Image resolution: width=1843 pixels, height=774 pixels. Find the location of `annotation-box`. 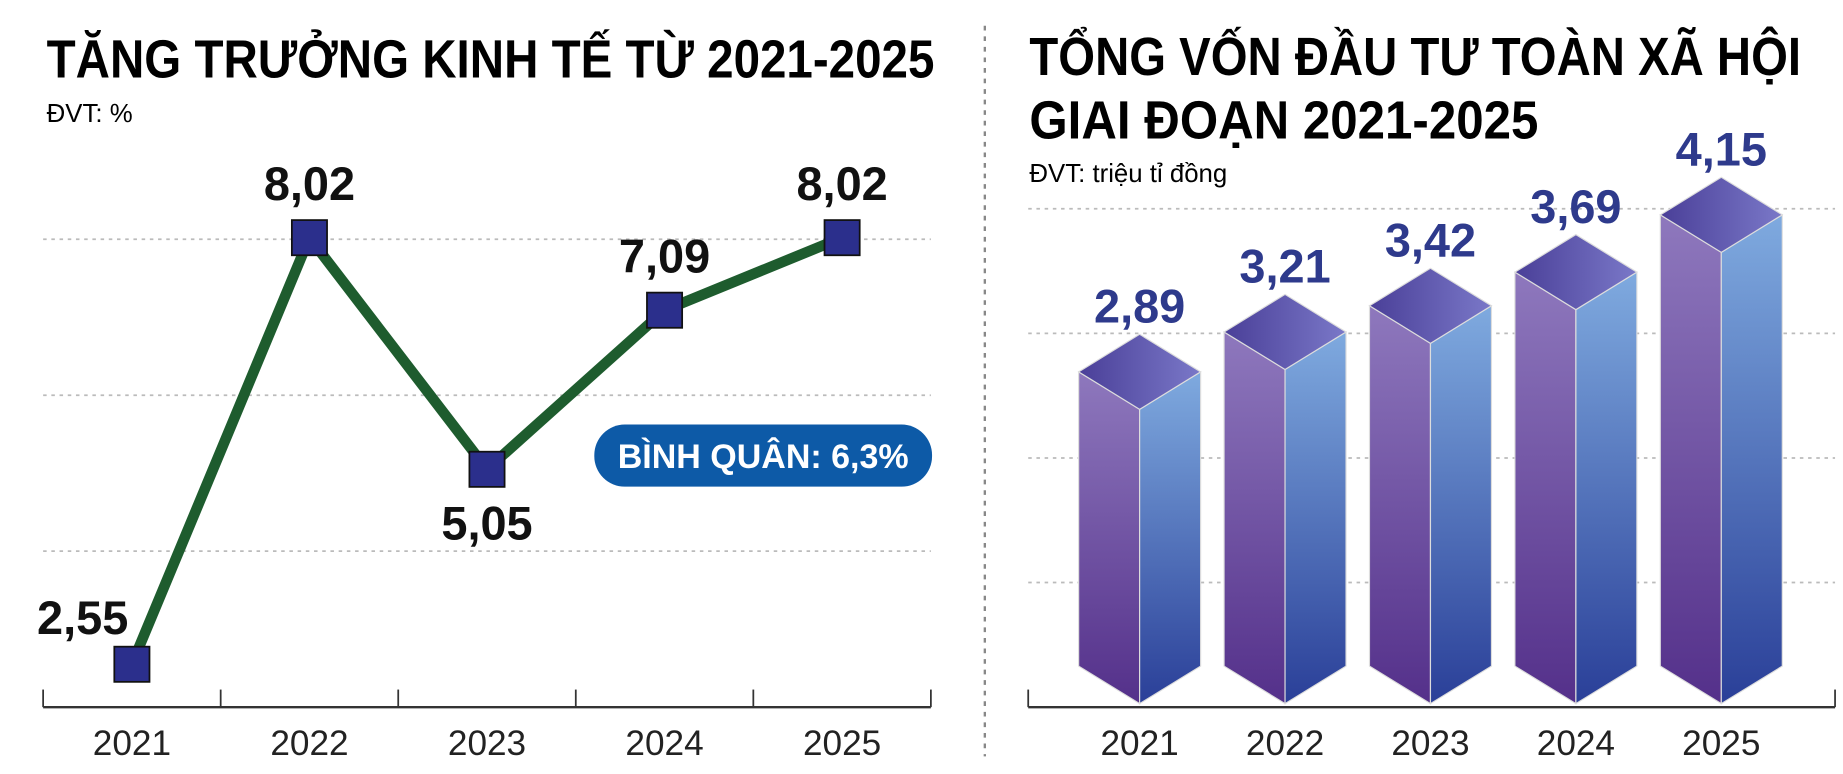

annotation-box is located at coordinates (763, 455).